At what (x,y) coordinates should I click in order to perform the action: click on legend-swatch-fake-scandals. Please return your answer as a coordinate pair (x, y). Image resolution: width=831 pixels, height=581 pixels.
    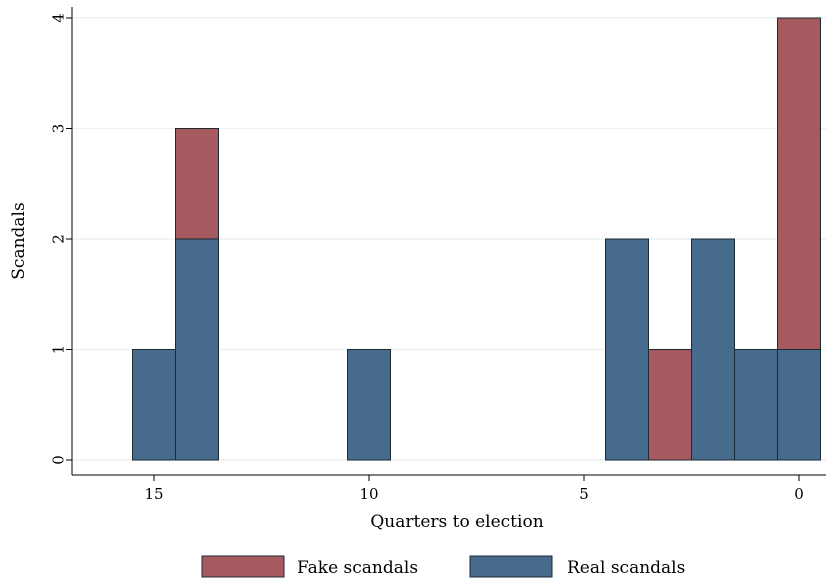
    Looking at the image, I should click on (243, 566).